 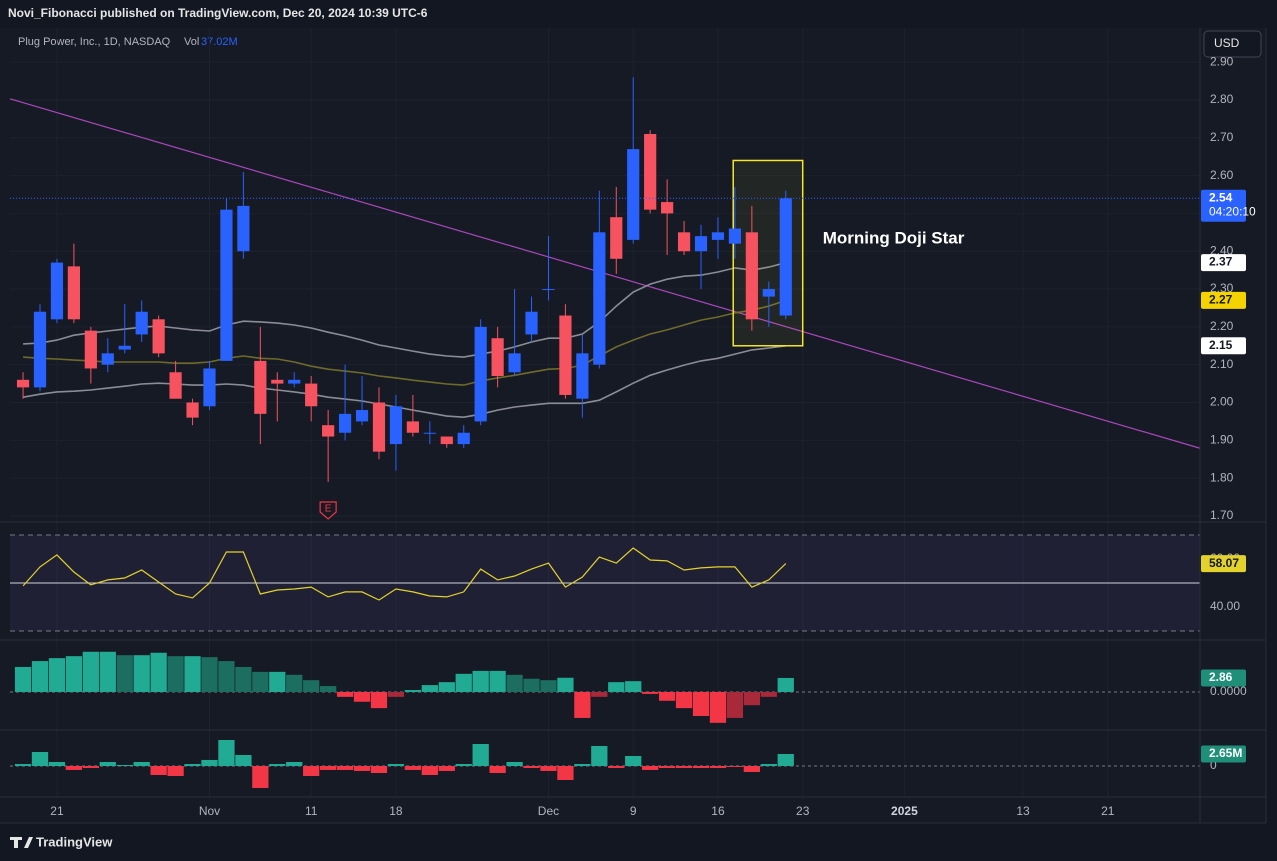 I want to click on currency-button-box, so click(x=1232, y=44).